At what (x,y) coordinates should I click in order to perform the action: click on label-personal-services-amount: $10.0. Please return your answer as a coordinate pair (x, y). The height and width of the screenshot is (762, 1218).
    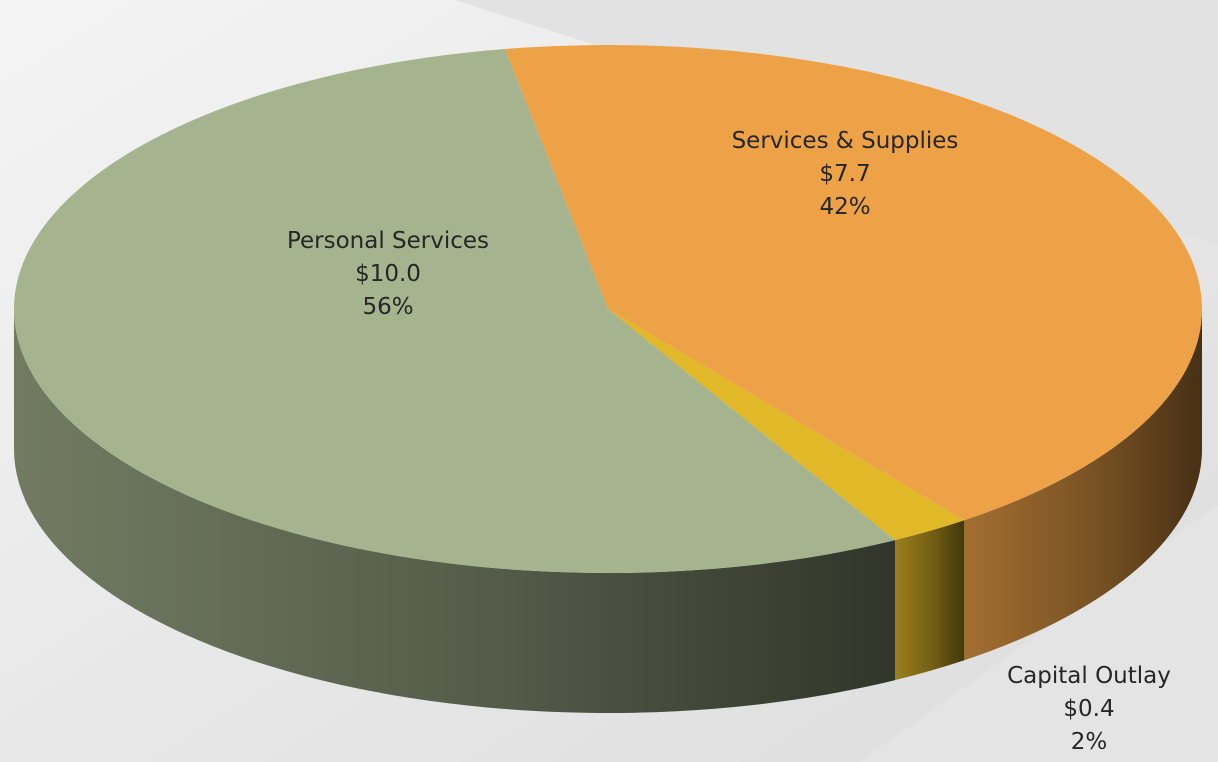
    Looking at the image, I should click on (388, 274).